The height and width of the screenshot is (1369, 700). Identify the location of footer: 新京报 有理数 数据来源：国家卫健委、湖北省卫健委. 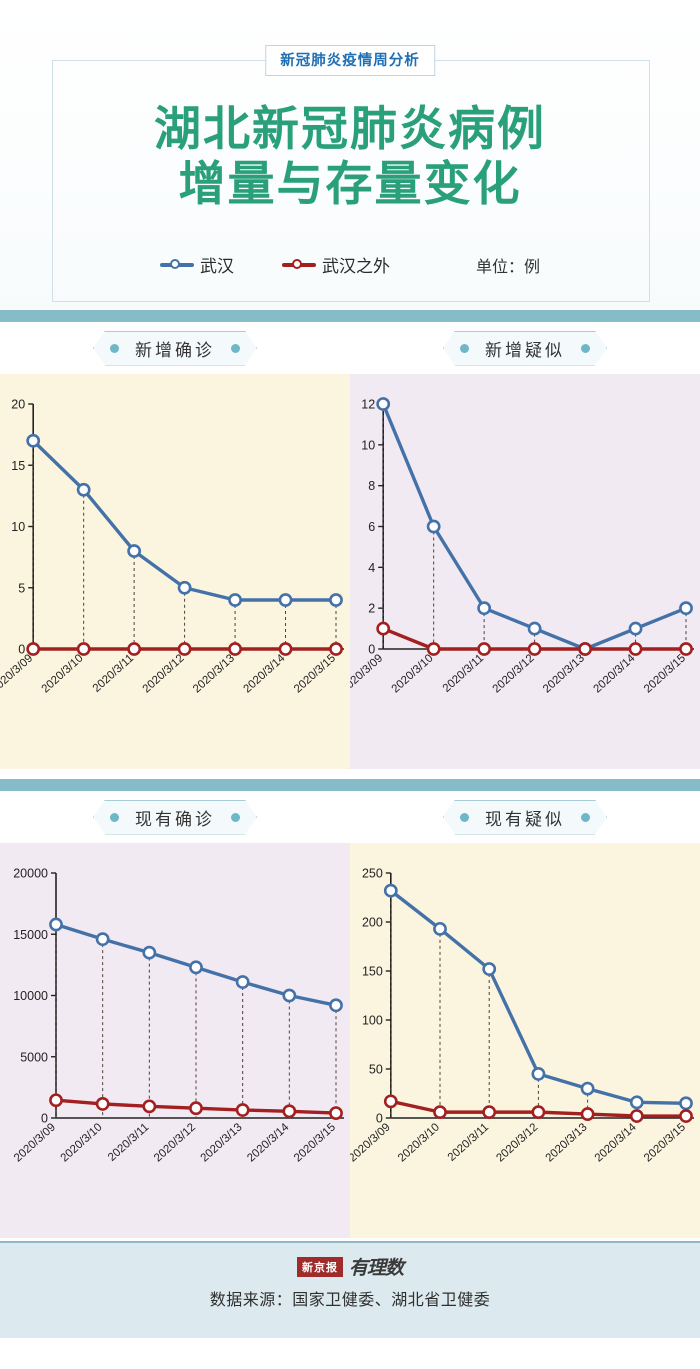
(350, 1289).